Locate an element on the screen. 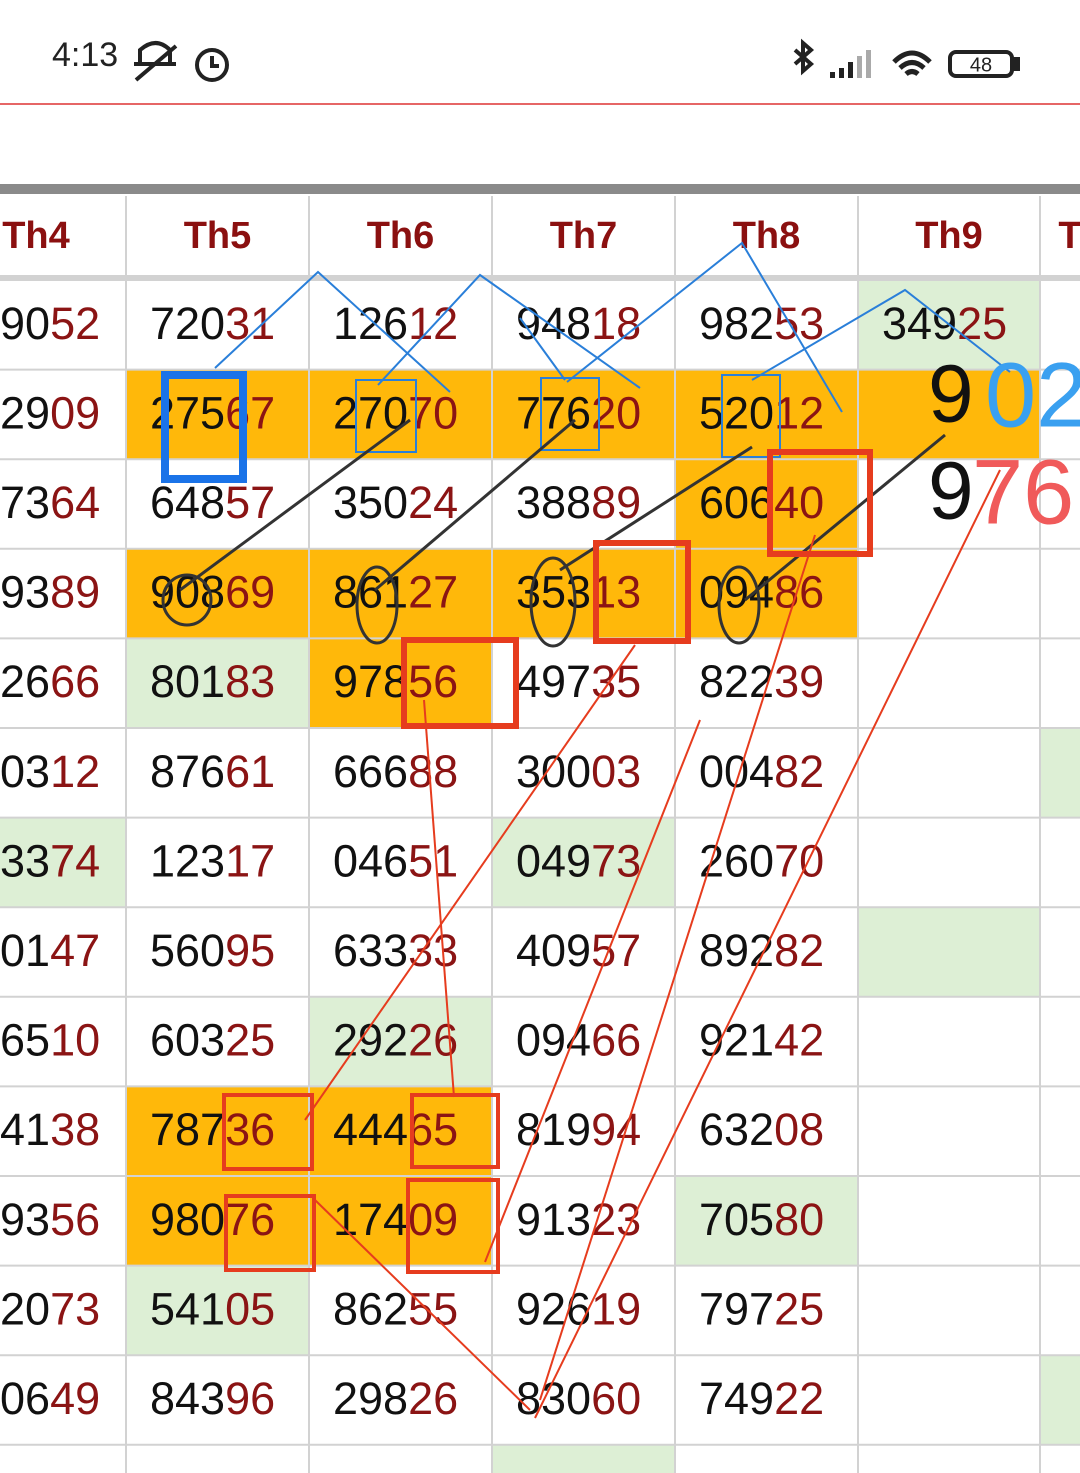  cell-number: 97856 is located at coordinates (395, 681).